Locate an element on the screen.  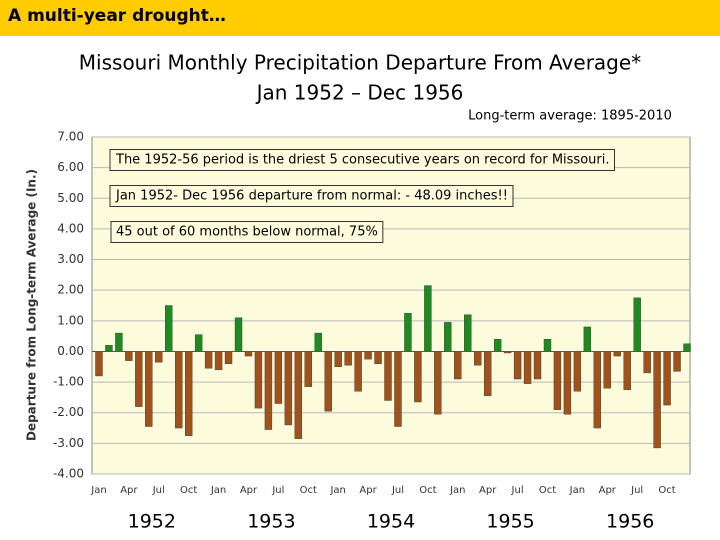
y-tick-label: -1.00 is located at coordinates (68, 382).